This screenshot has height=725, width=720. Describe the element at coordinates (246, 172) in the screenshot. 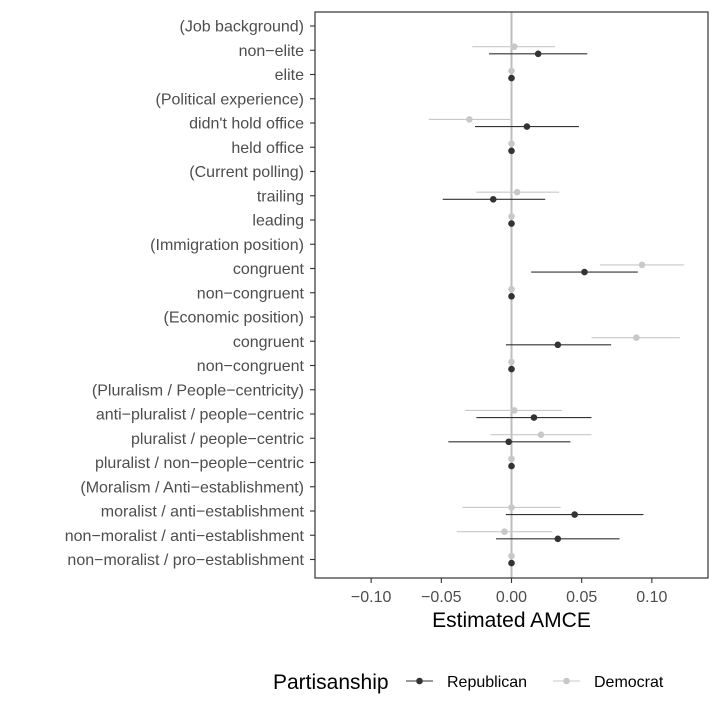

I see `y-tick-label: (Current polling)` at that location.